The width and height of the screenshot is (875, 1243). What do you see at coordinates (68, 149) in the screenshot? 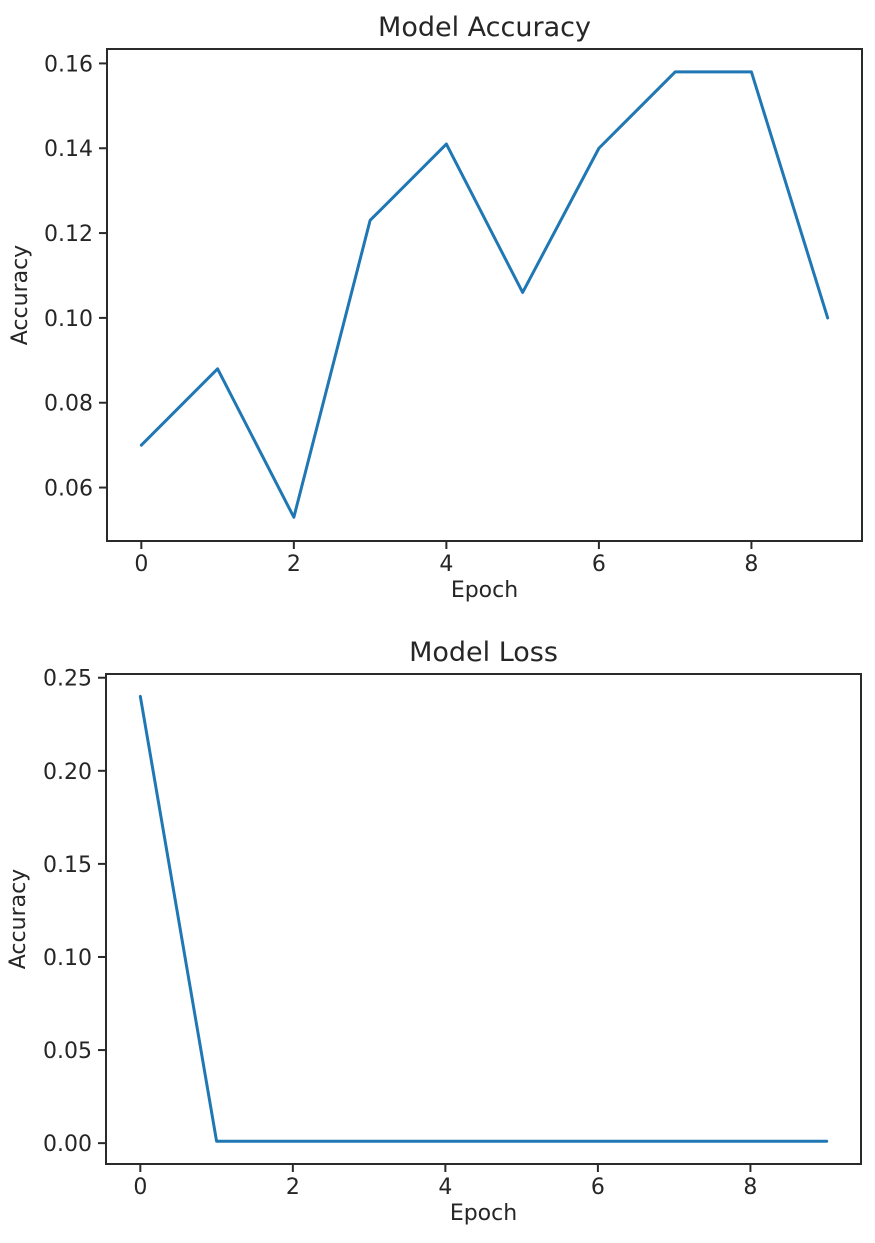
I see `y-tick-label: 0.14` at bounding box center [68, 149].